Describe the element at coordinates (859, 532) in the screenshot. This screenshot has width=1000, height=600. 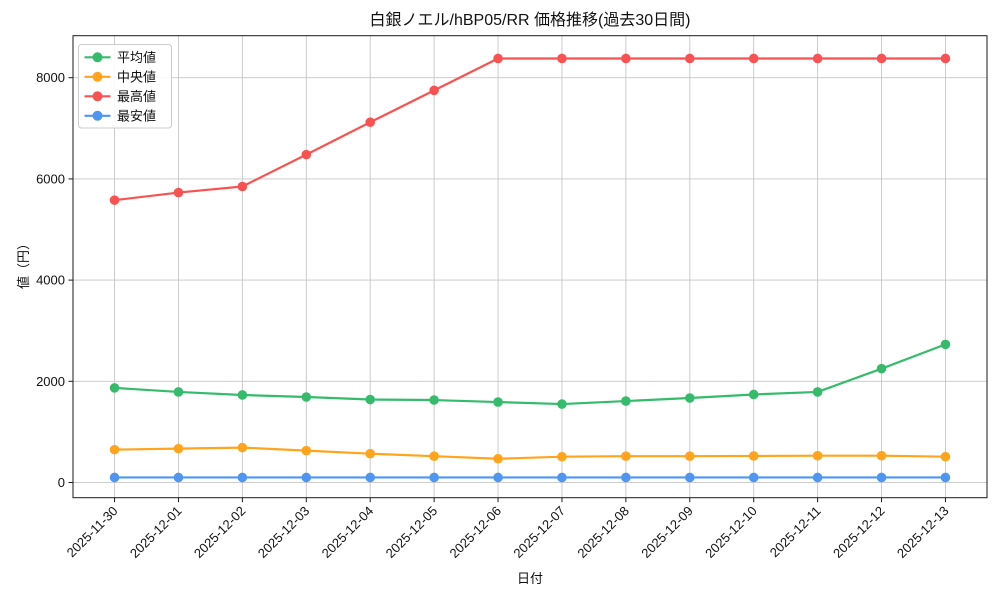
I see `x-tick-label: 2025-12-12` at that location.